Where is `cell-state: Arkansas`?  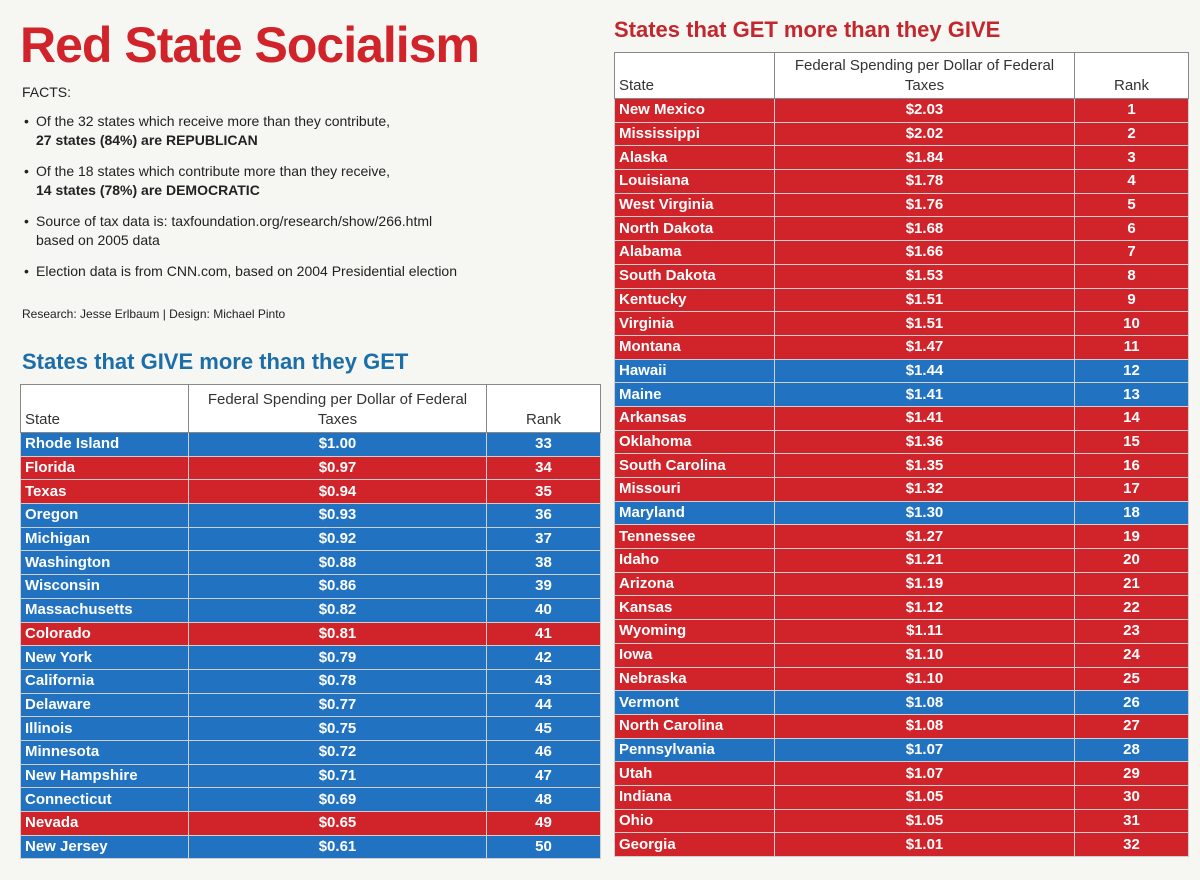 cell-state: Arkansas is located at coordinates (694, 418).